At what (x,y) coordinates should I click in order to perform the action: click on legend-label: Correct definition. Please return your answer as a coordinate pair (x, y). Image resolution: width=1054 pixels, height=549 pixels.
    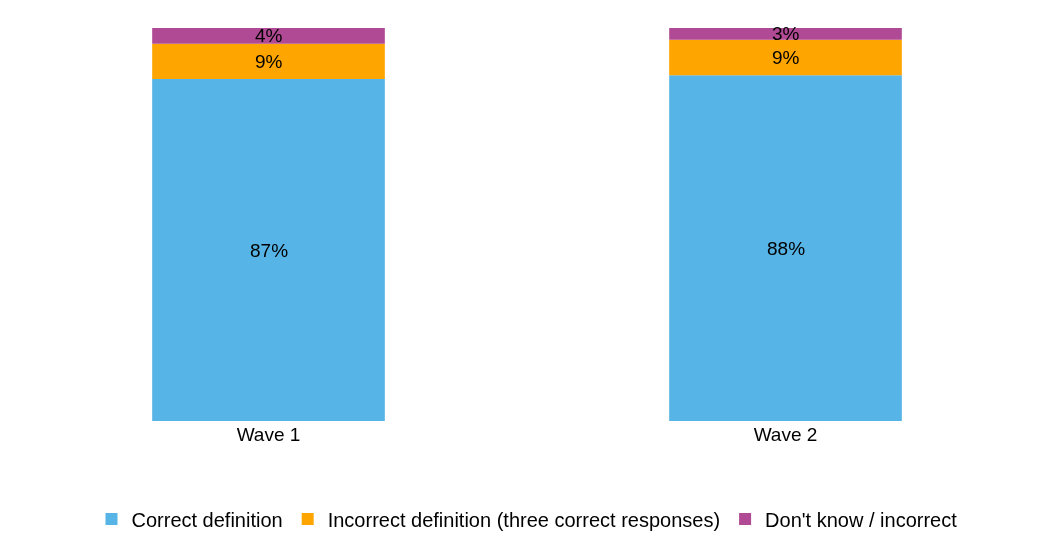
    Looking at the image, I should click on (207, 519).